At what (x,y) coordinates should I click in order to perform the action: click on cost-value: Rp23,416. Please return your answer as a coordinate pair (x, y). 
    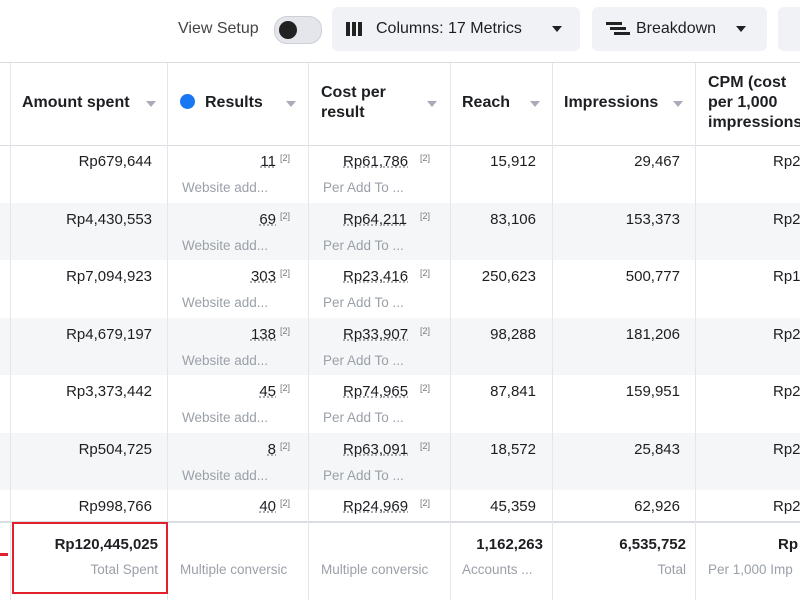
    Looking at the image, I should click on (376, 276).